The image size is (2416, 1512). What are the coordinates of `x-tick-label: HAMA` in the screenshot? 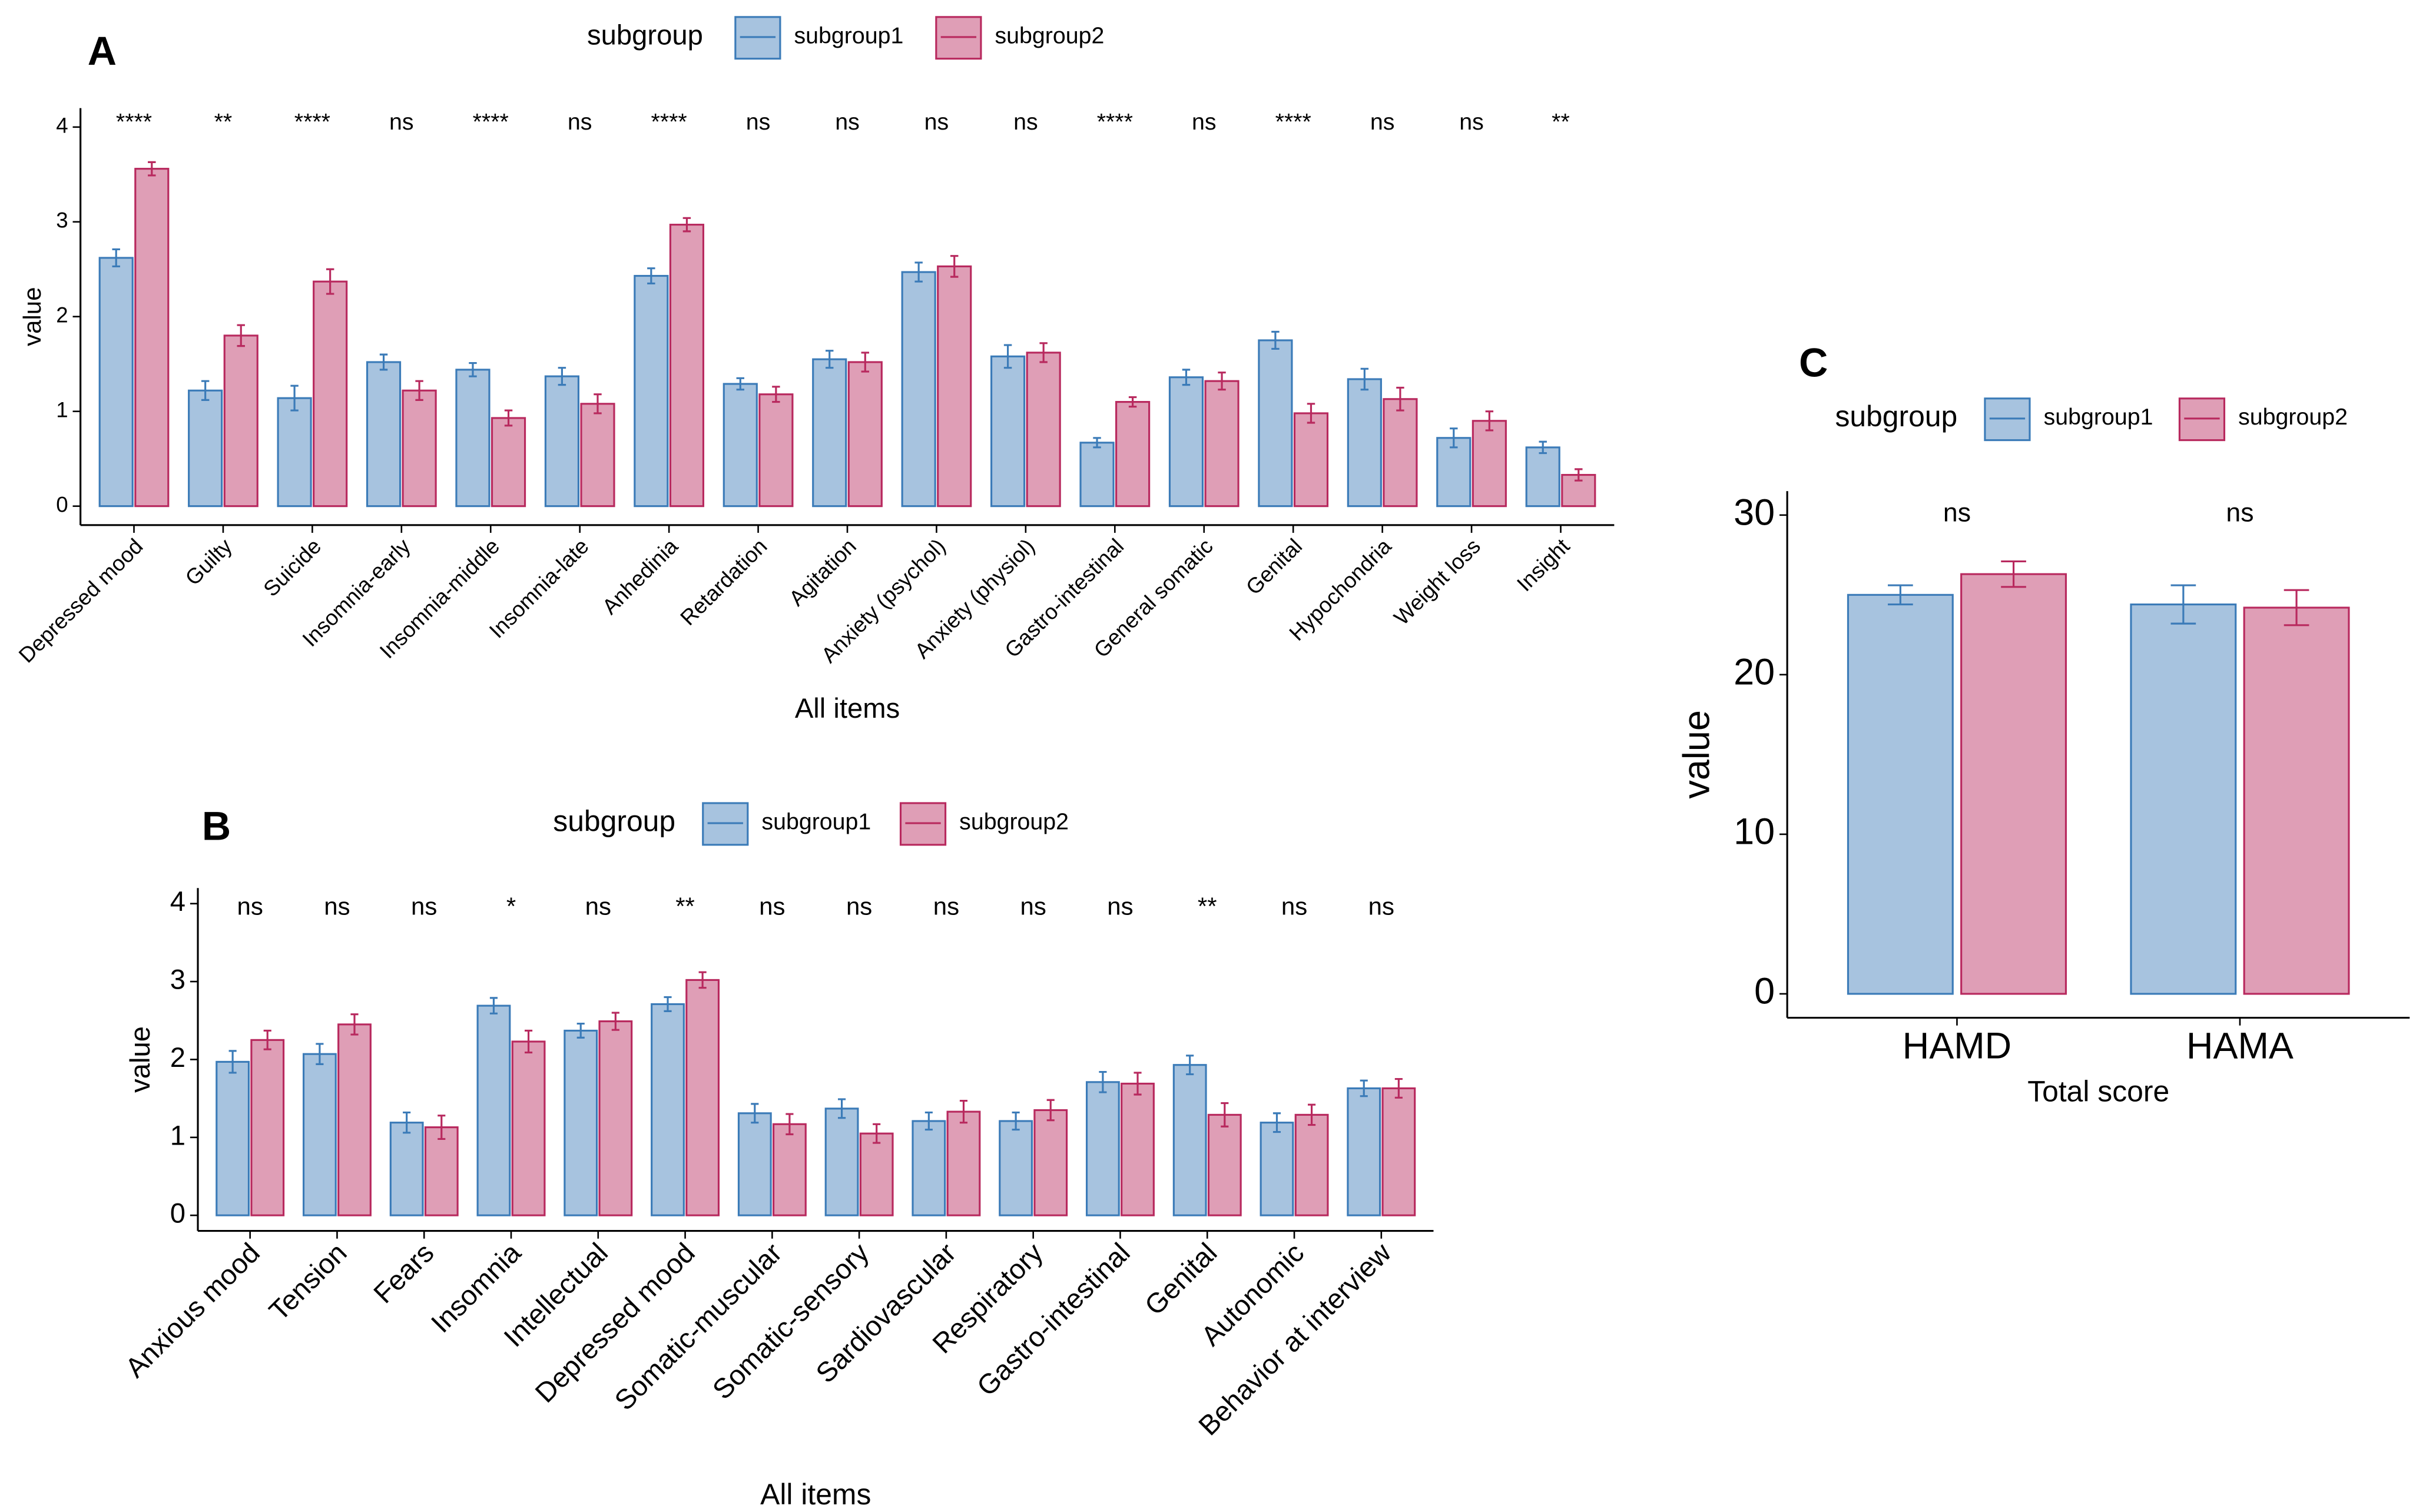 It's located at (2240, 1046).